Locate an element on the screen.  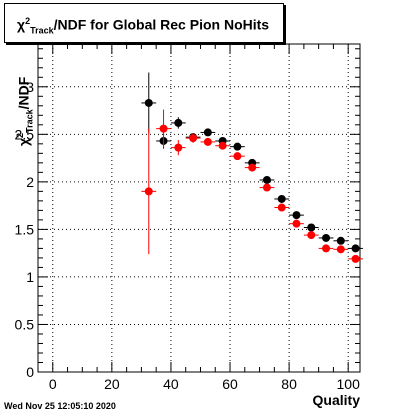
chart-title: χ2Track/NDF for Global Rec Pion NoHits is located at coordinates (143, 26).